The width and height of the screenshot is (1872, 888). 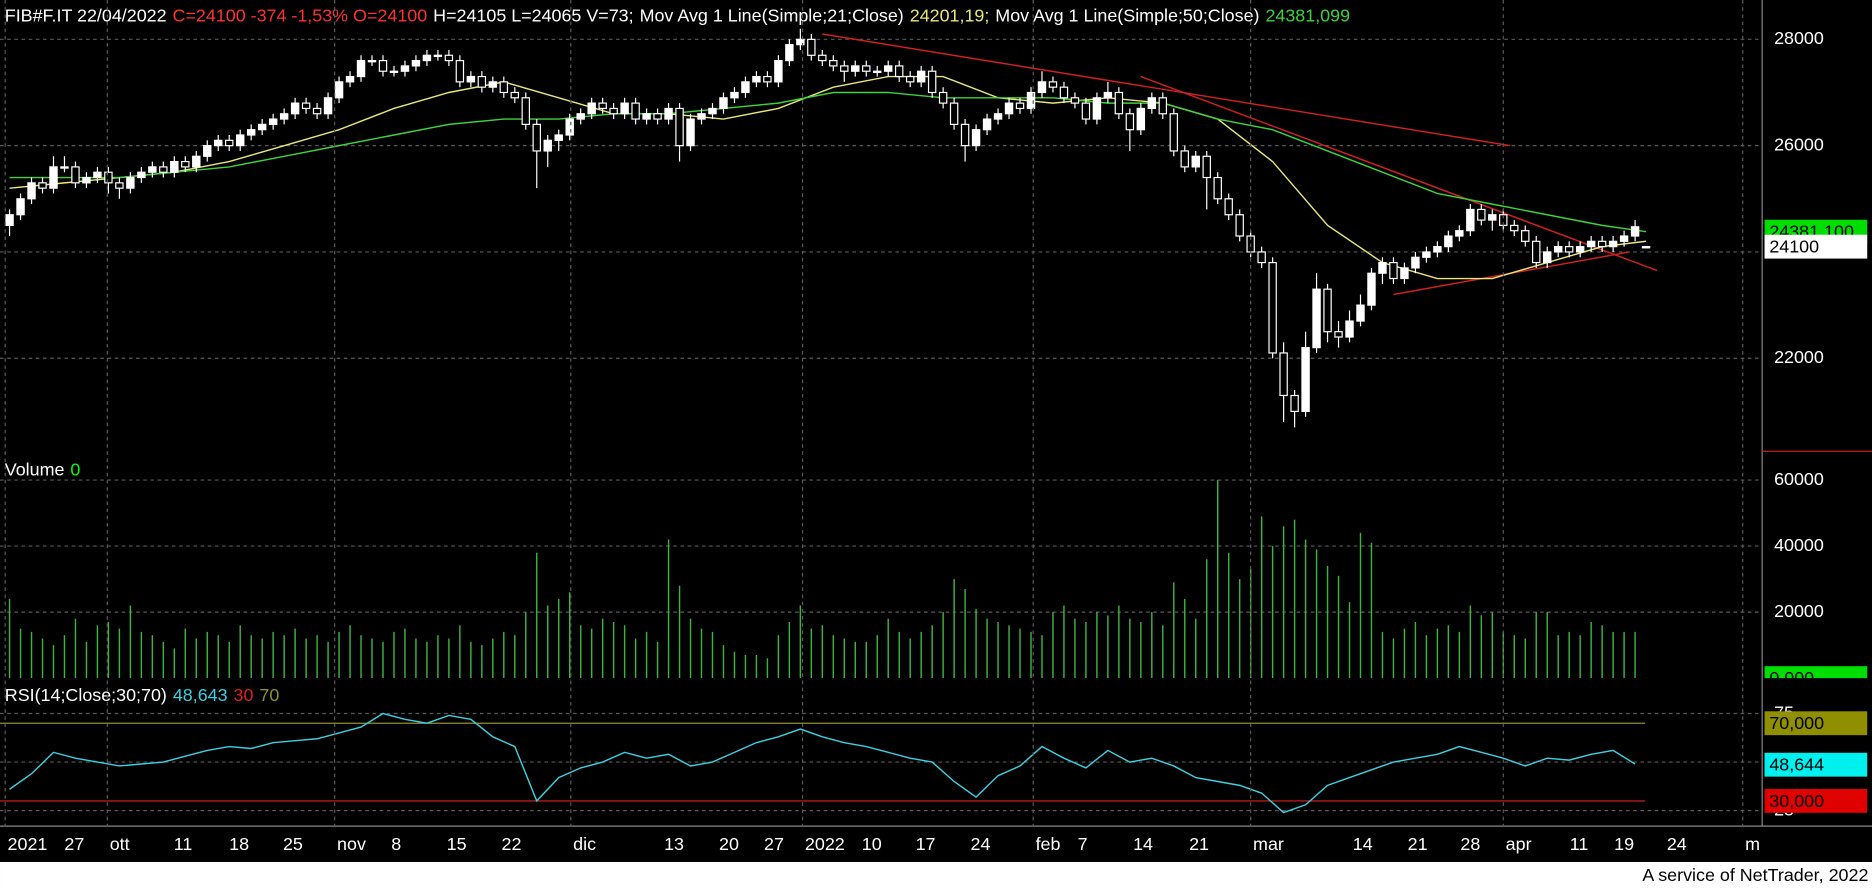 I want to click on legend-part: 70, so click(x=269, y=695).